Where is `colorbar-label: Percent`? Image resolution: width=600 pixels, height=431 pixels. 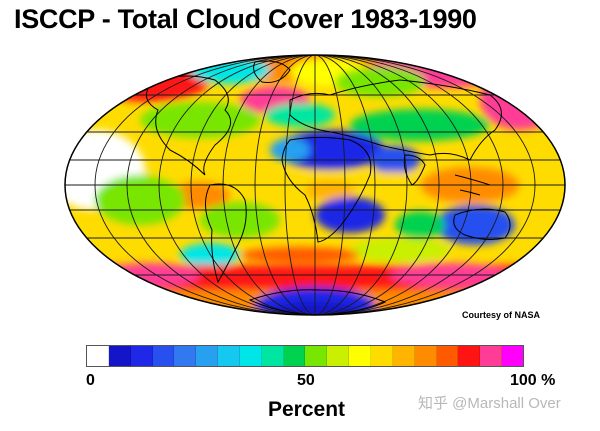 colorbar-label: Percent is located at coordinates (307, 409).